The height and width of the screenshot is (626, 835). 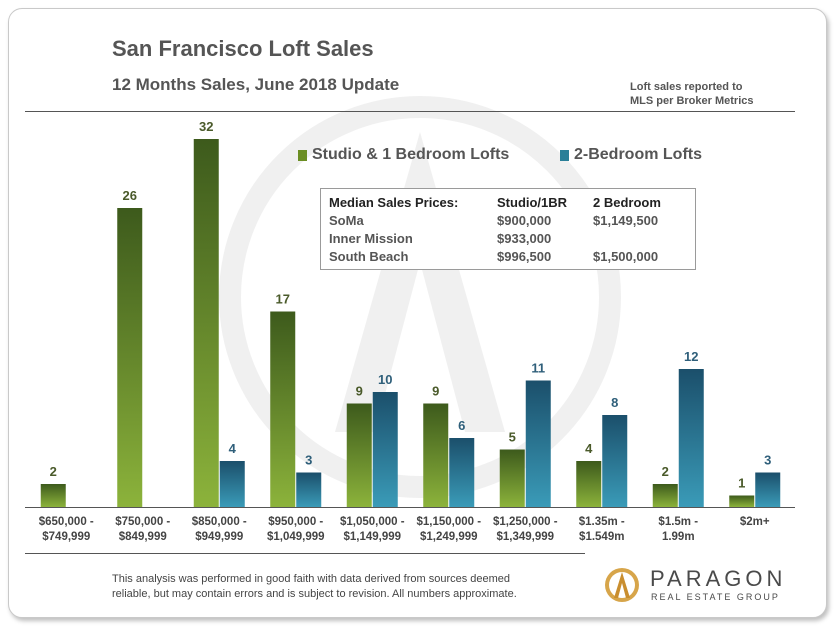 What do you see at coordinates (142, 522) in the screenshot?
I see `x-tick-label: $750,000 -` at bounding box center [142, 522].